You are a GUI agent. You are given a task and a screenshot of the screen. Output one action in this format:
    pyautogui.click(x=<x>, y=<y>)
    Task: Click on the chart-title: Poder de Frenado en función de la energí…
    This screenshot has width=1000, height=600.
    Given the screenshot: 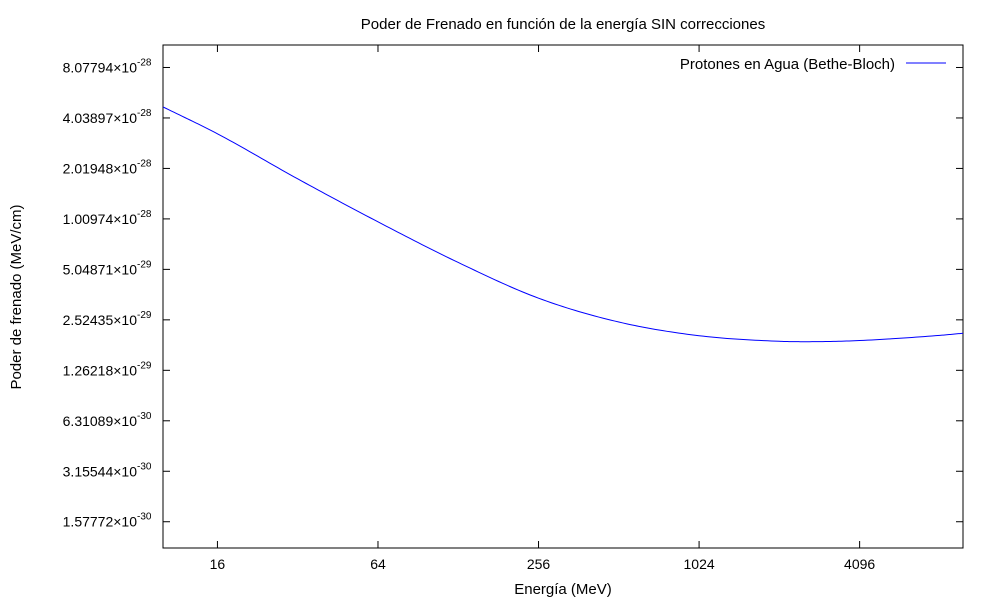 What is the action you would take?
    pyautogui.click(x=563, y=24)
    